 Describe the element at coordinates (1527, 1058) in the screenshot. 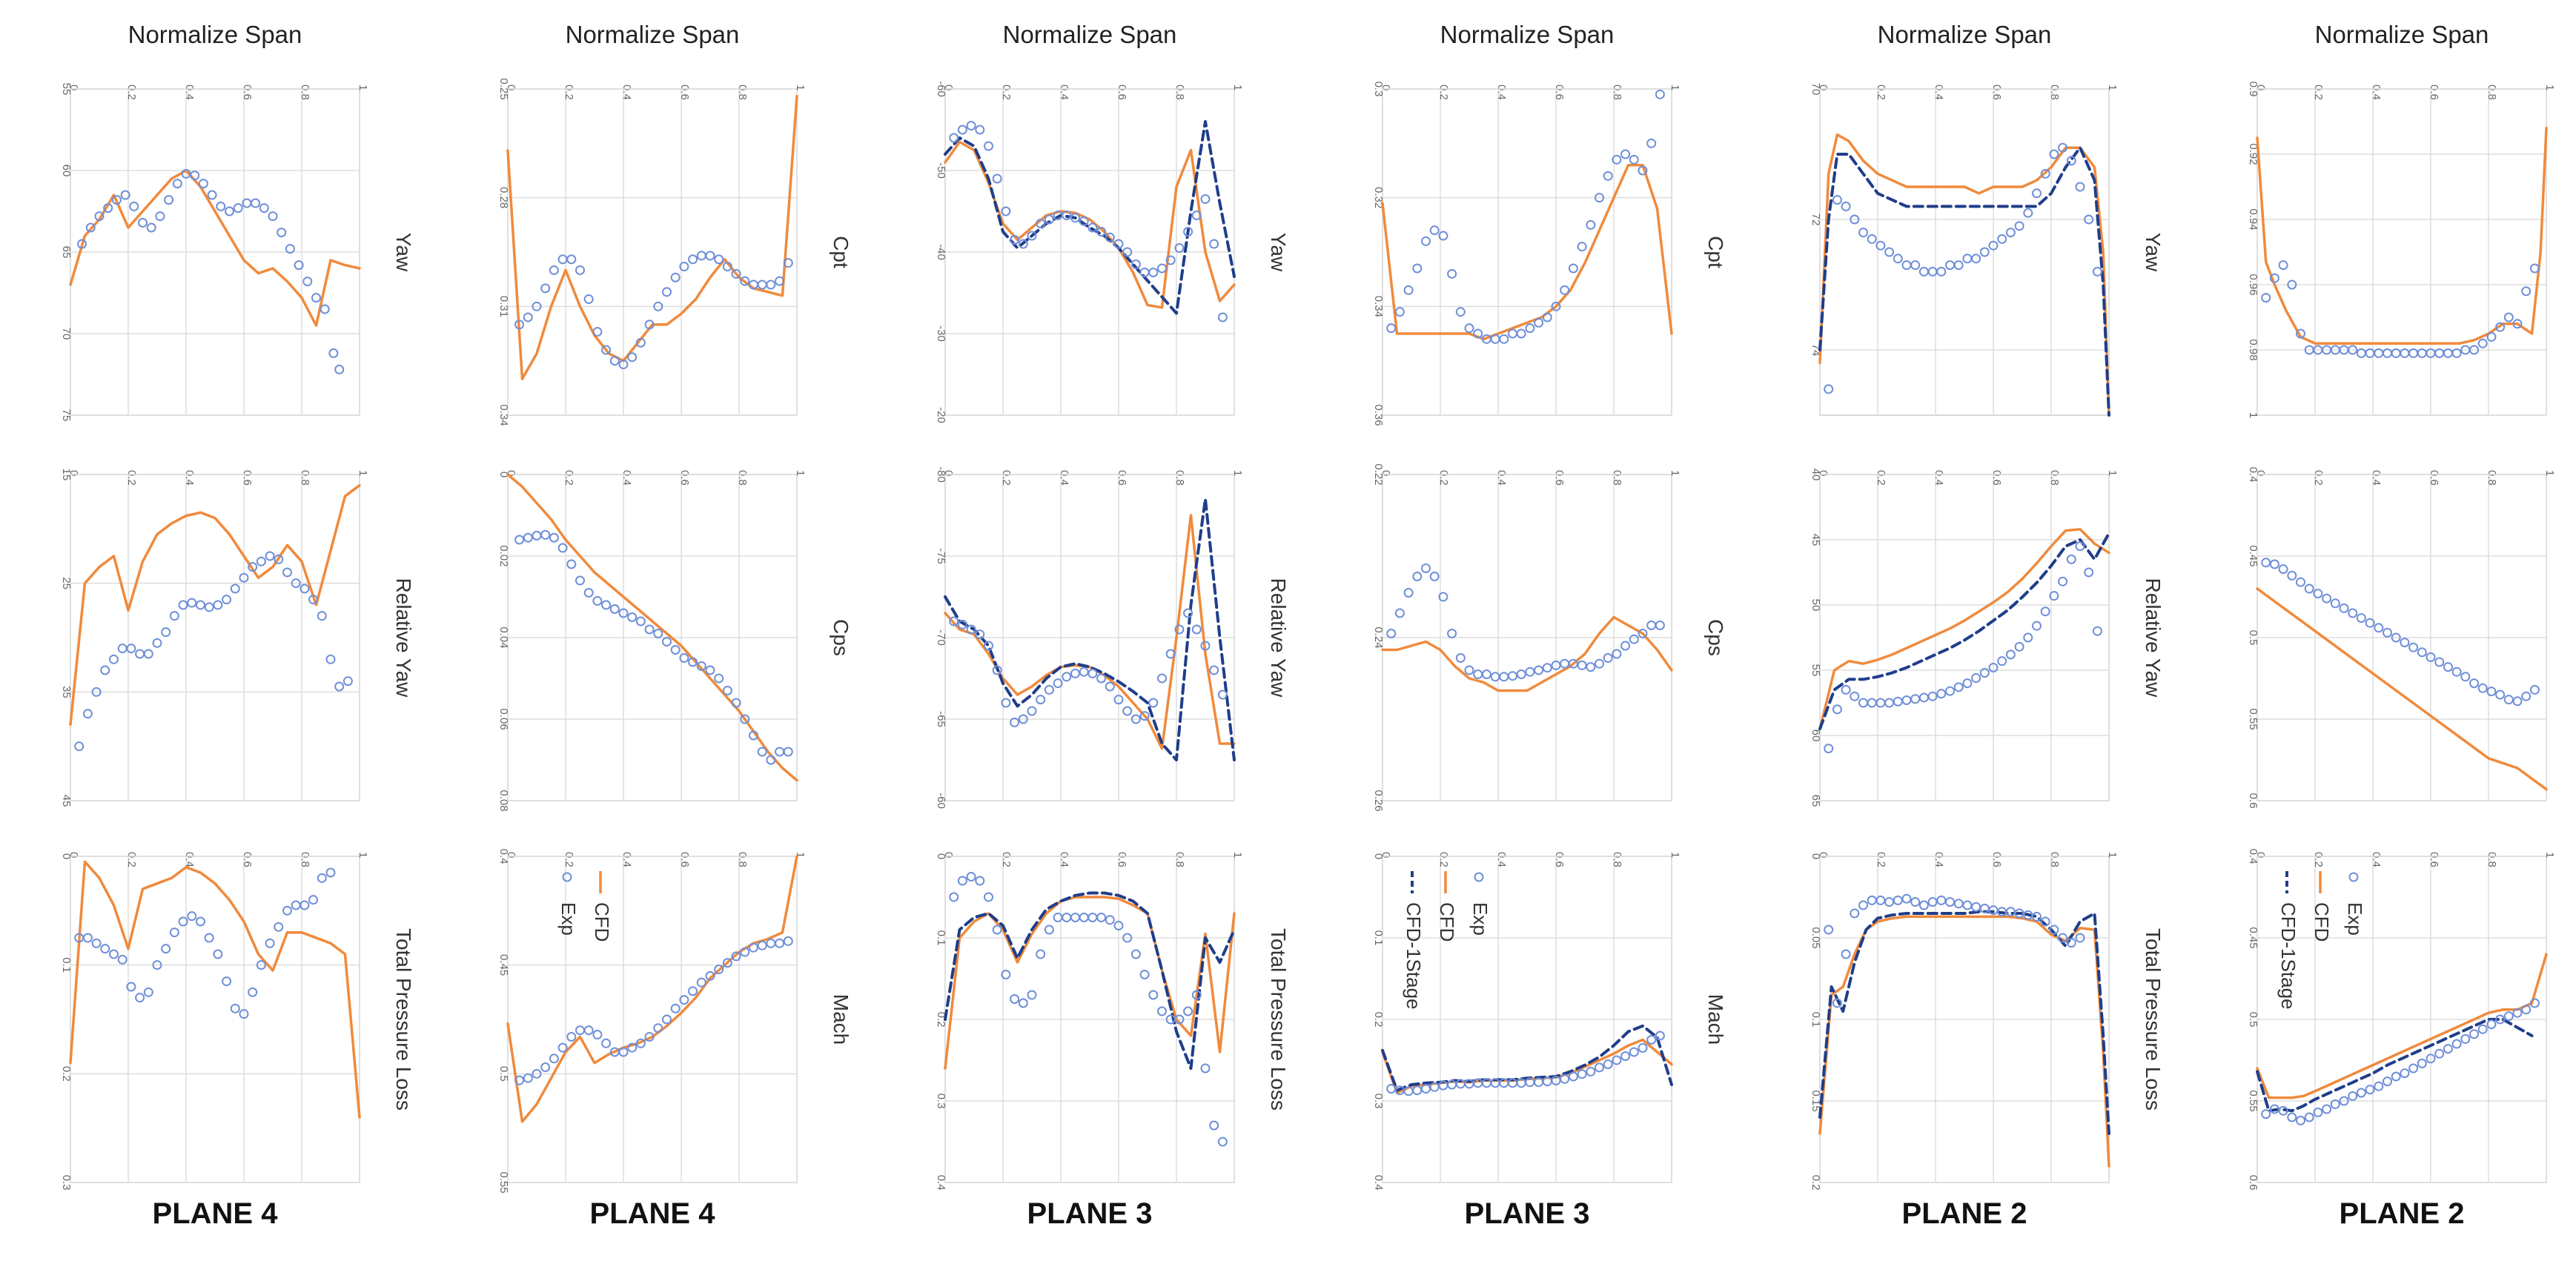

I see `series-cfd-1stage-line` at that location.